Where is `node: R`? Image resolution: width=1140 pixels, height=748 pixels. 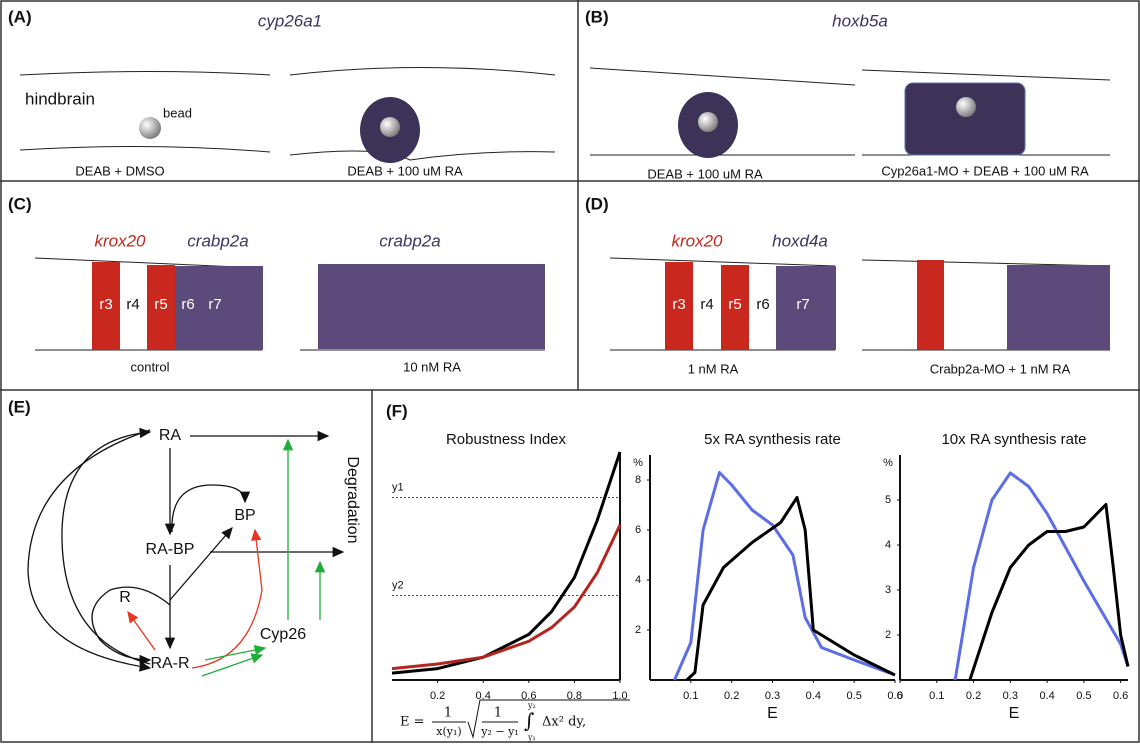 node: R is located at coordinates (125, 597).